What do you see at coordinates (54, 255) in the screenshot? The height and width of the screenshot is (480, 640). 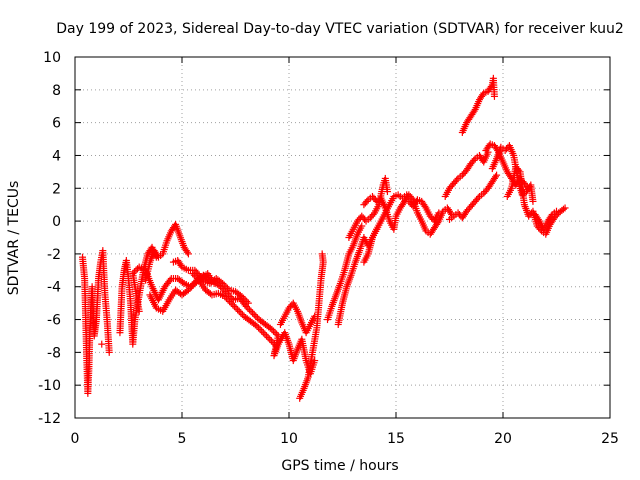 I see `y-tick-label: -2` at bounding box center [54, 255].